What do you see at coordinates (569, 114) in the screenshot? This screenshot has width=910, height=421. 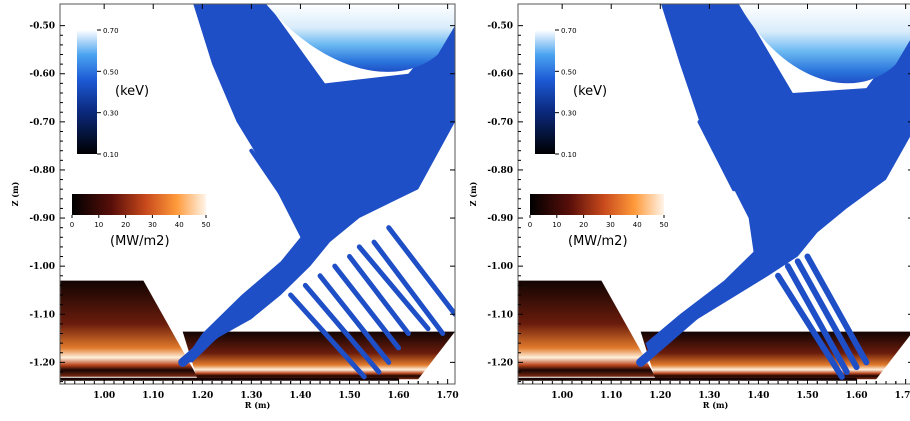 I see `temp-cbar-tick-label: 0.30` at bounding box center [569, 114].